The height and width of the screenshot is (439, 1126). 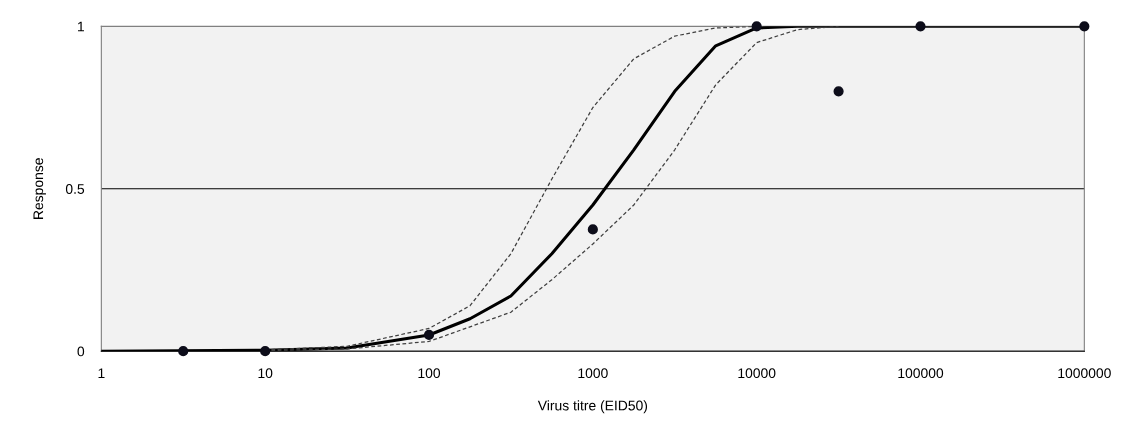 What do you see at coordinates (81, 351) in the screenshot?
I see `y-tick-label: 0` at bounding box center [81, 351].